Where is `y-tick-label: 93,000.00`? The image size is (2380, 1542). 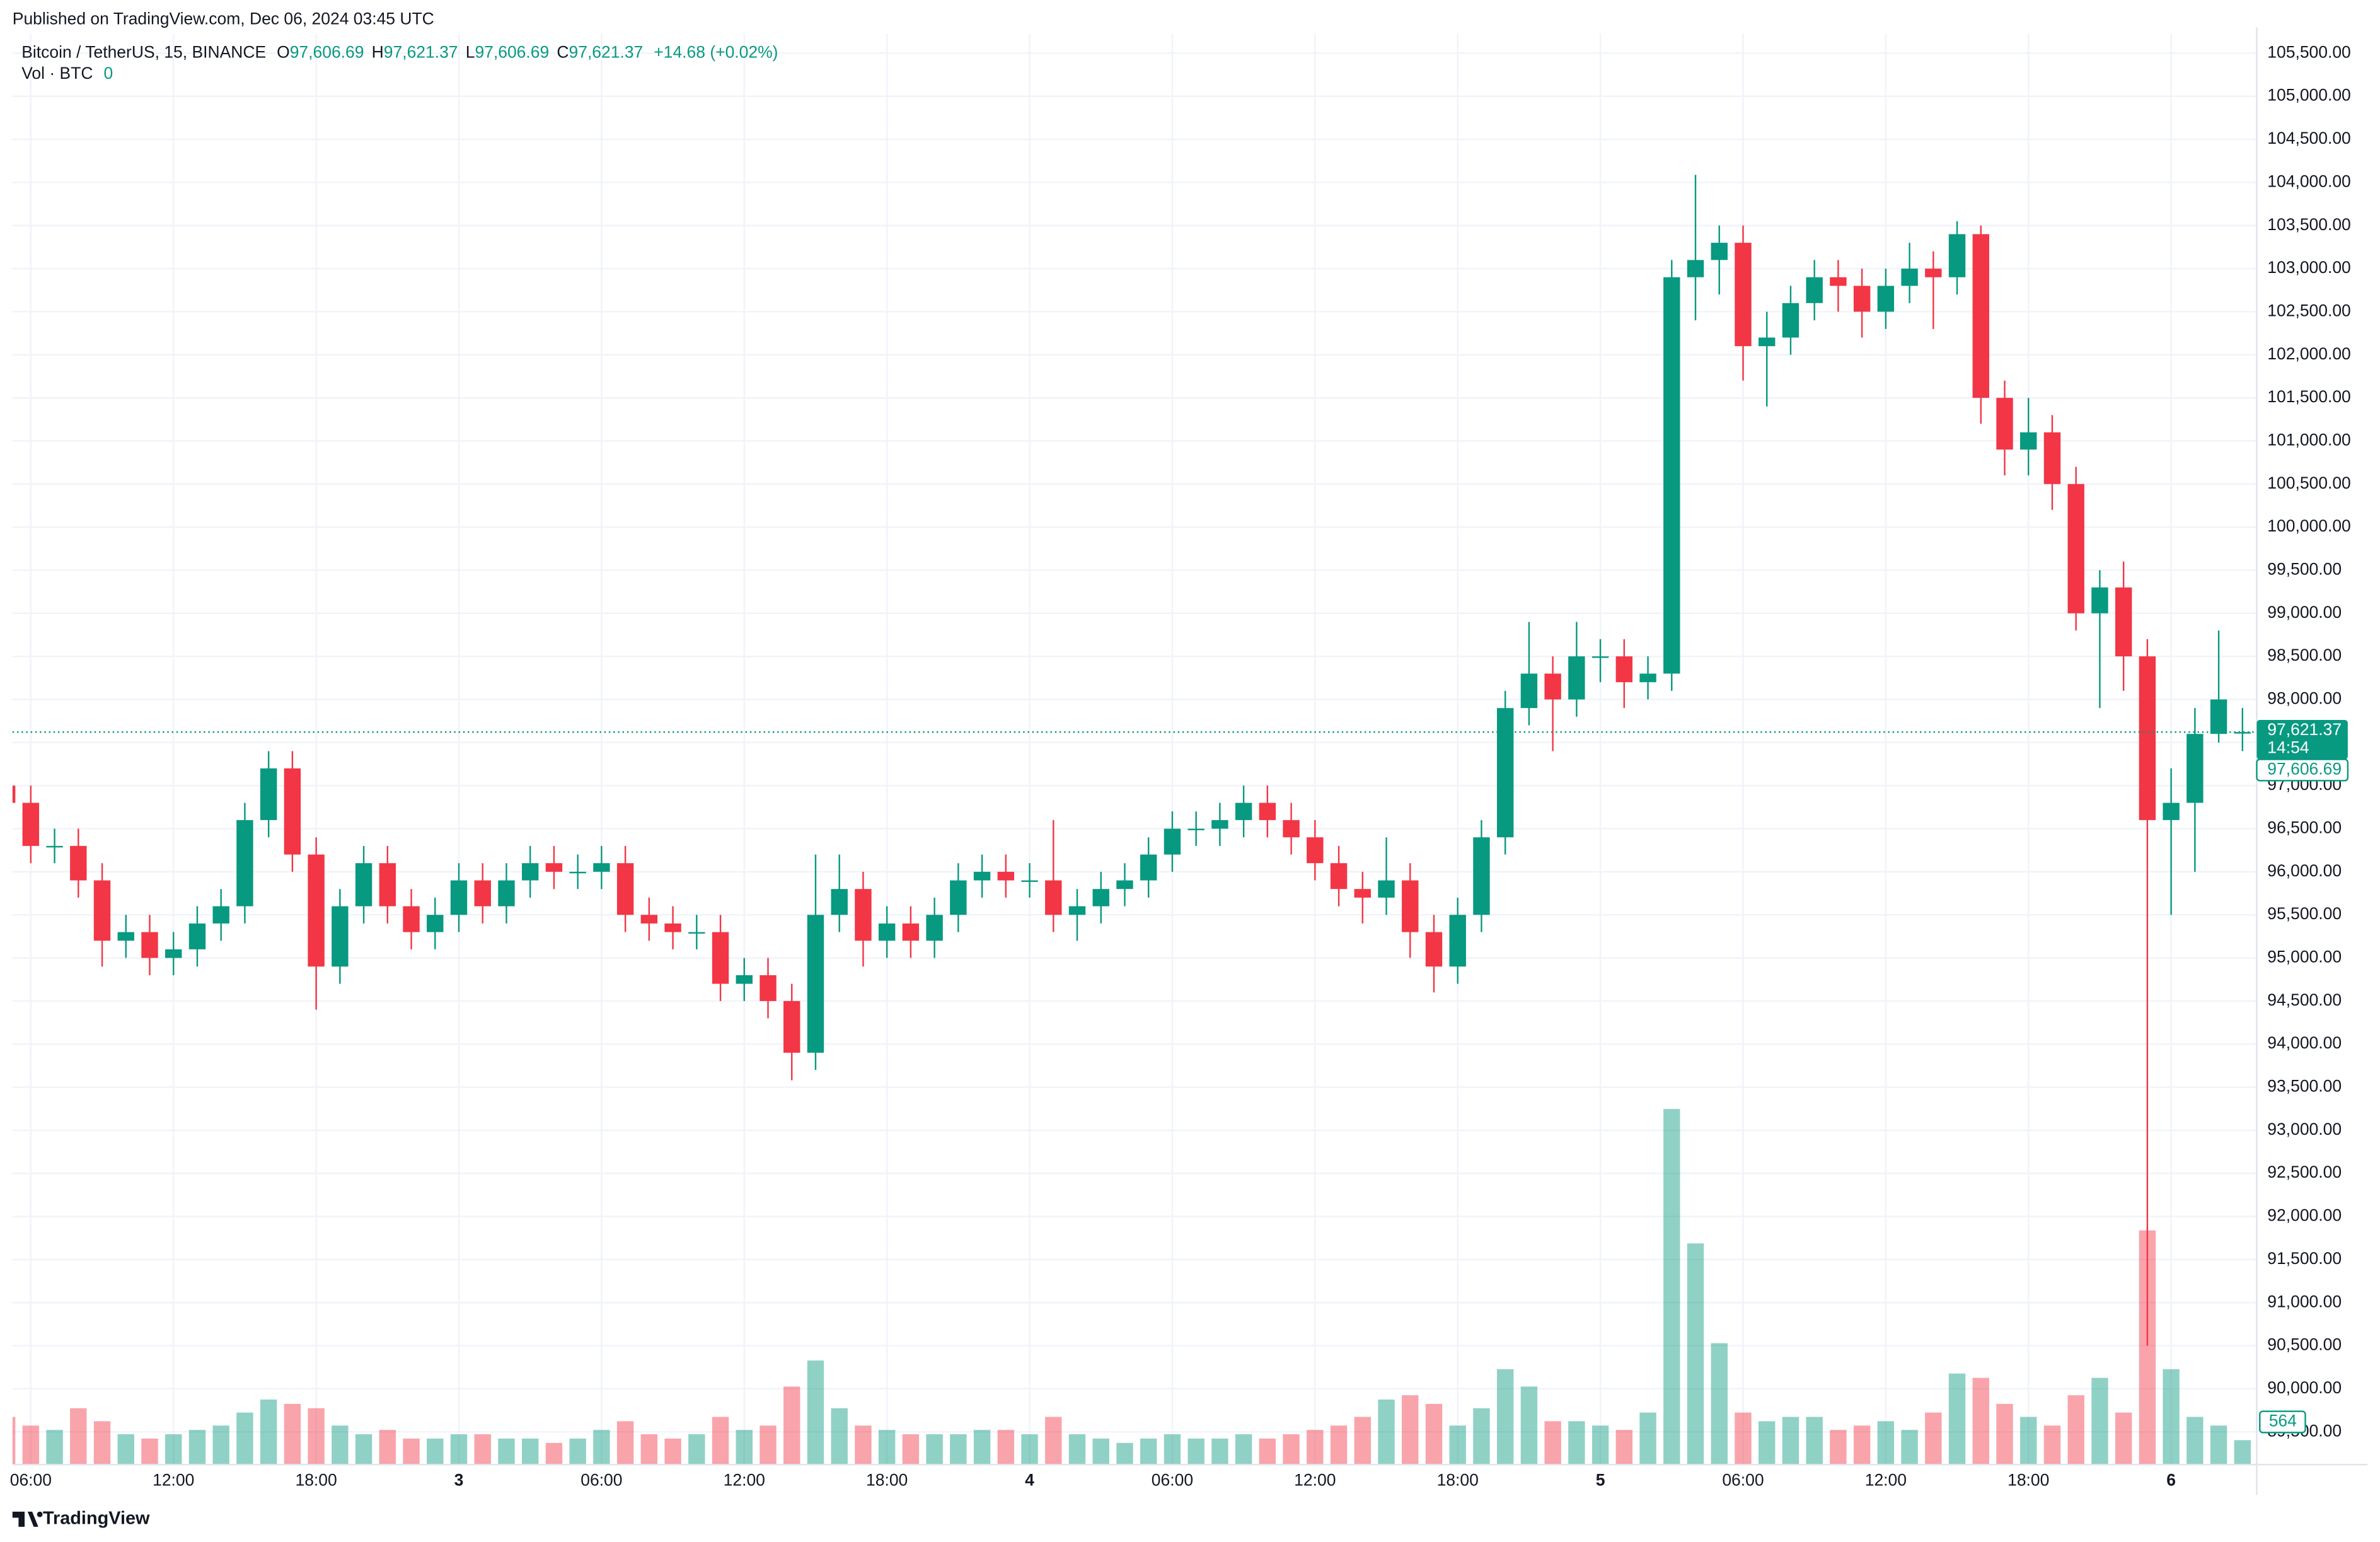 y-tick-label: 93,000.00 is located at coordinates (2304, 1129).